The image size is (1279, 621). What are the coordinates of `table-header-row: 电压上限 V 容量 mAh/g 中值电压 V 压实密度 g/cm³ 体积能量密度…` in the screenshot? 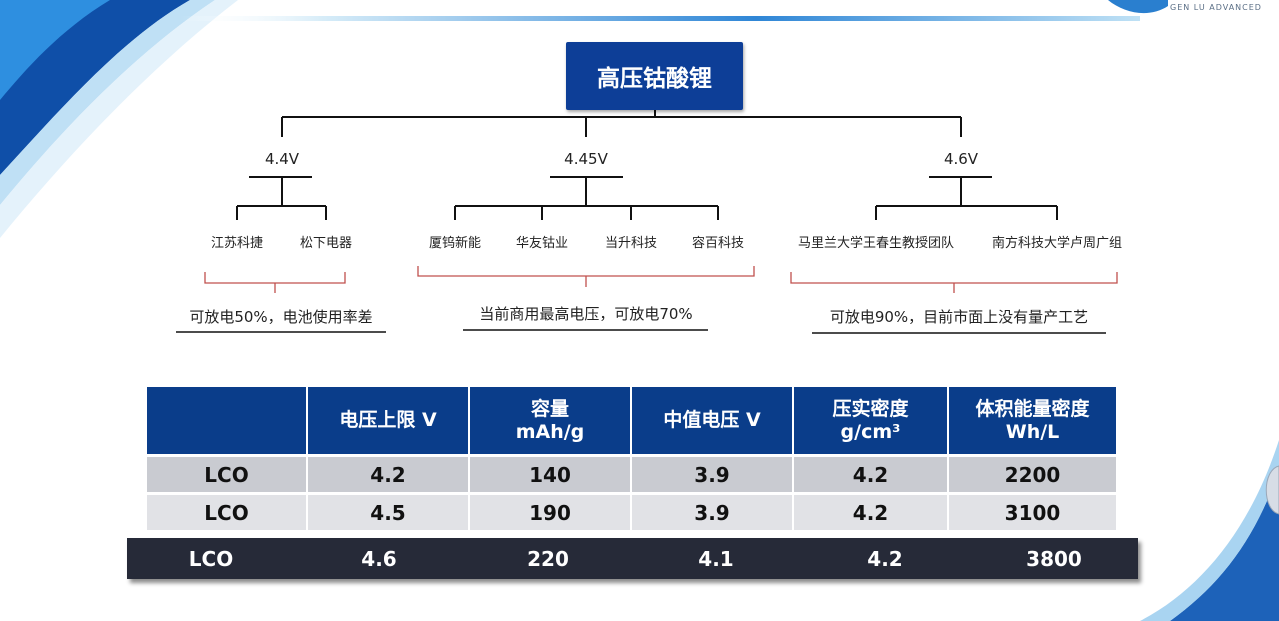 It's located at (631, 420).